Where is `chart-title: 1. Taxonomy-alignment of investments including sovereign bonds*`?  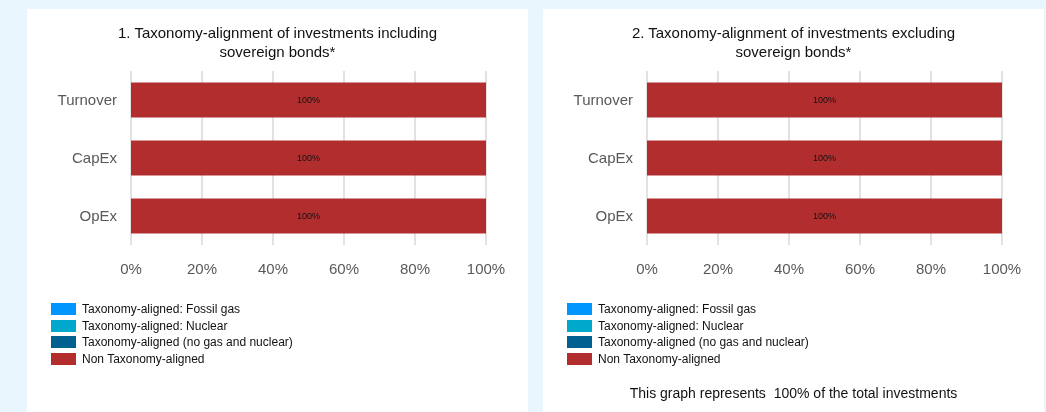 chart-title: 1. Taxonomy-alignment of investments including sovereign bonds* is located at coordinates (277, 42).